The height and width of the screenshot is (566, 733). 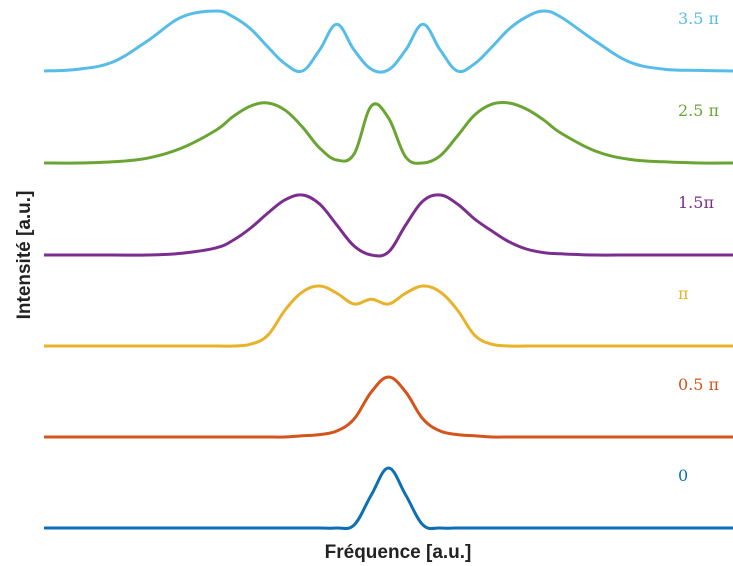 What do you see at coordinates (683, 293) in the screenshot?
I see `series-label: π` at bounding box center [683, 293].